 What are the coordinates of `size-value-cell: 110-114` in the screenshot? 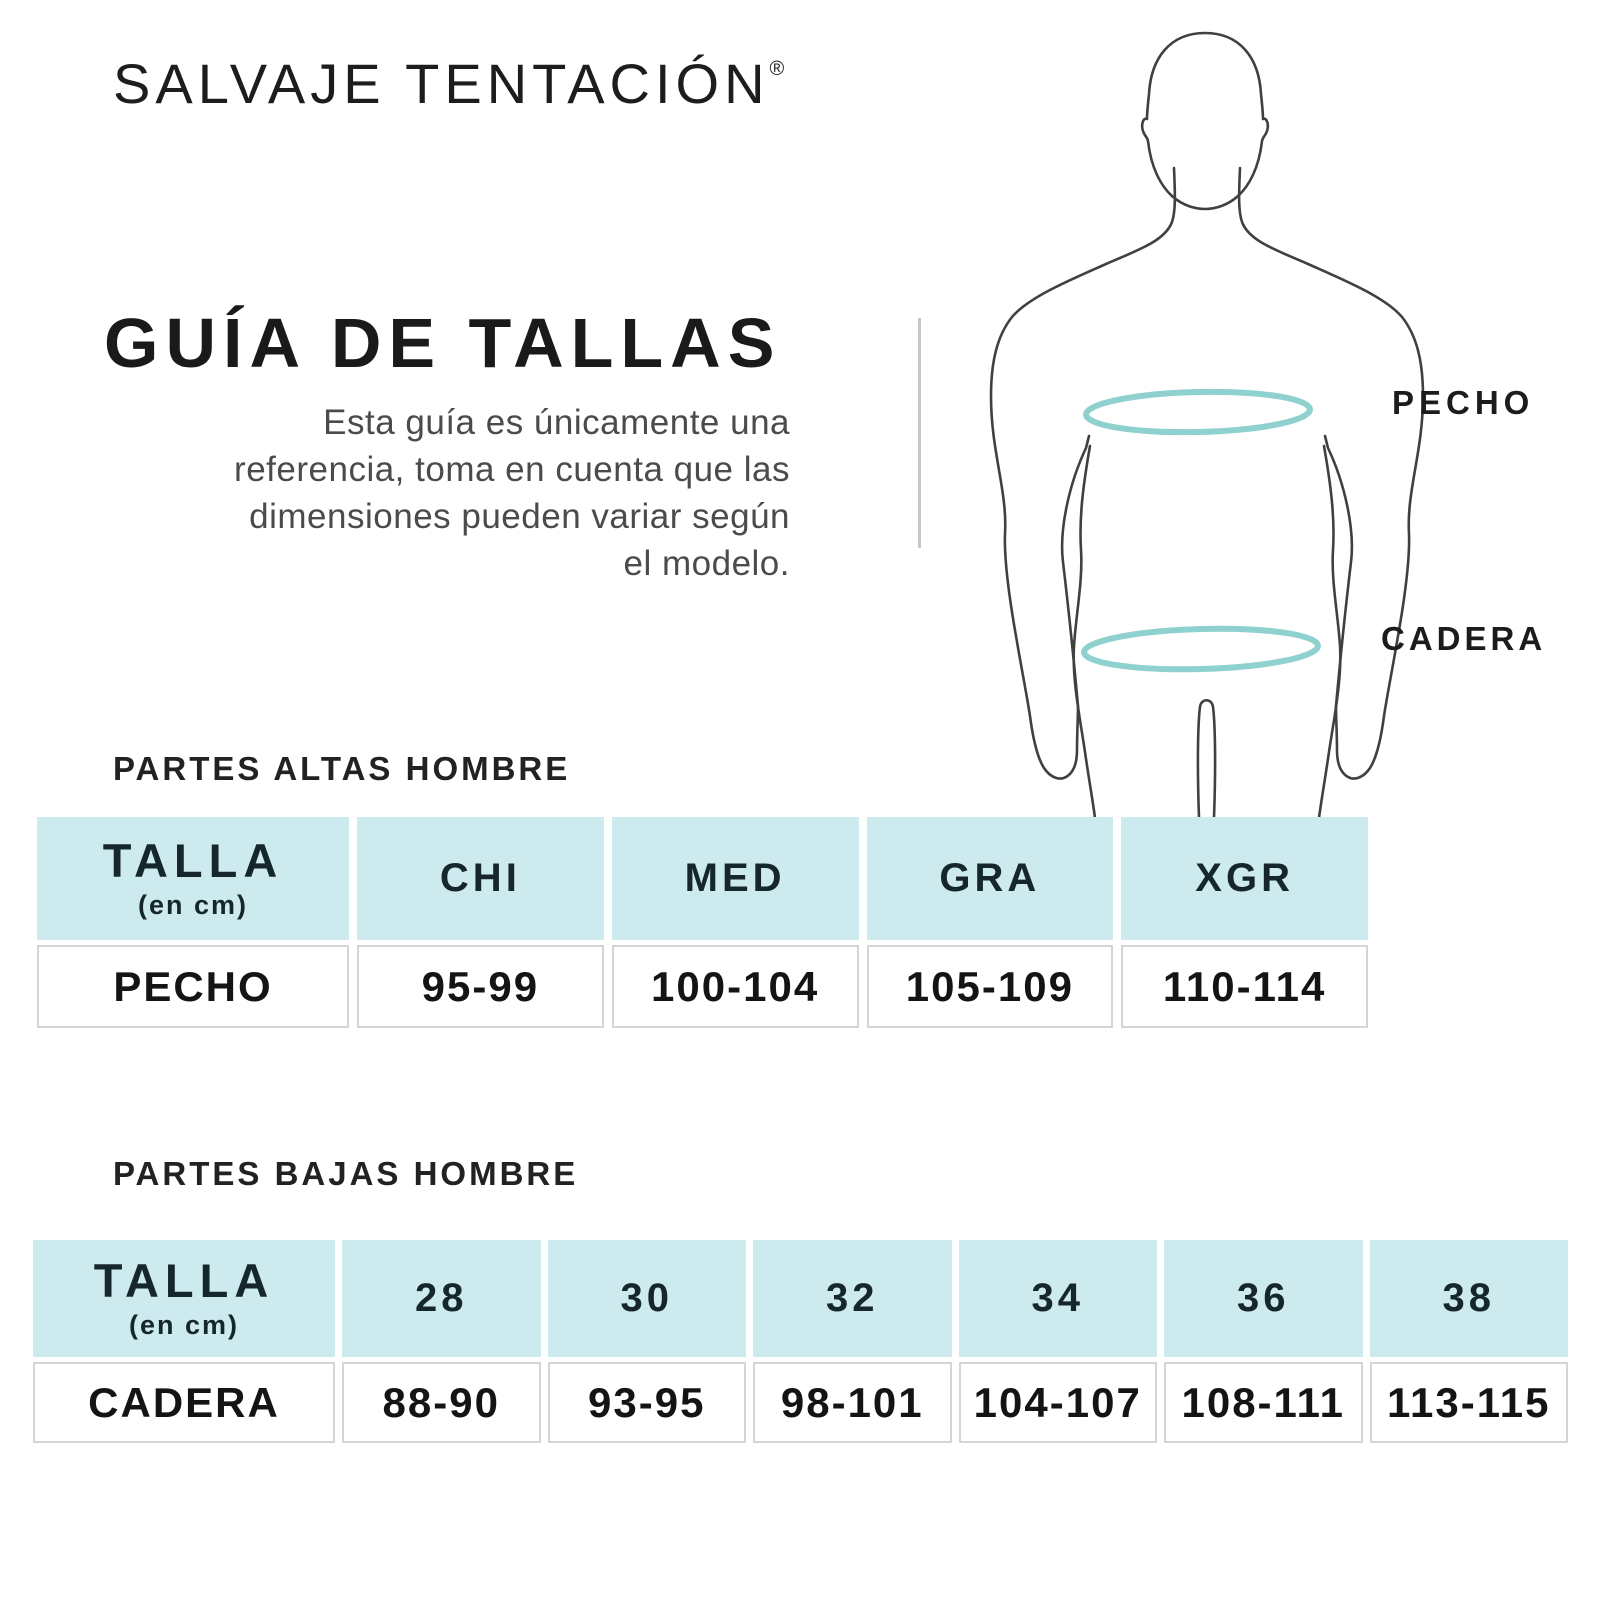 It's located at (1244, 986).